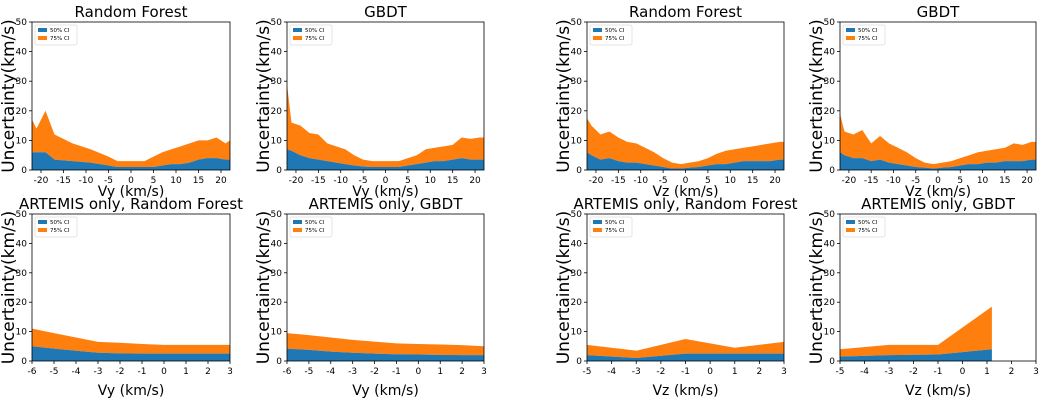 The image size is (1050, 406). What do you see at coordinates (76, 372) in the screenshot?
I see `x-tick-label: -4` at bounding box center [76, 372].